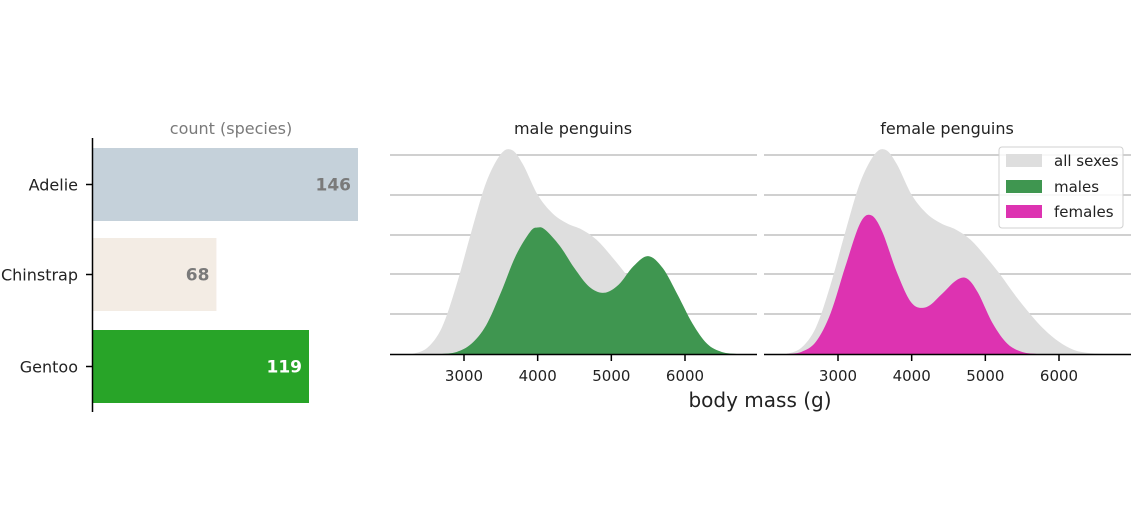 The width and height of the screenshot is (1134, 531). I want to click on bar-adelie, so click(225, 184).